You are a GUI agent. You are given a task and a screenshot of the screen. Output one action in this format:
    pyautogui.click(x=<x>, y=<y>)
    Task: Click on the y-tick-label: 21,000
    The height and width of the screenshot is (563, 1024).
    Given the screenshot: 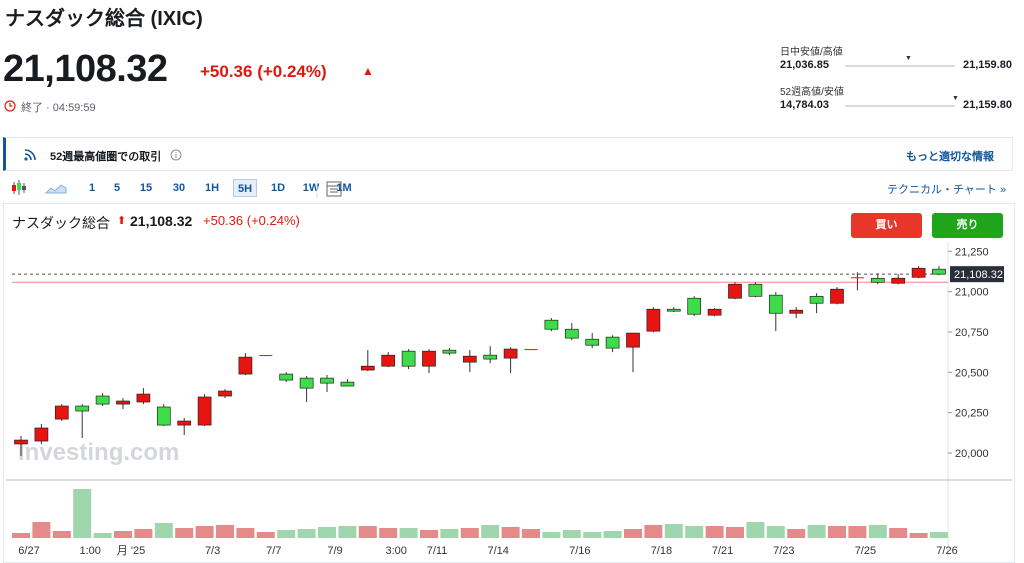 What is the action you would take?
    pyautogui.click(x=972, y=293)
    